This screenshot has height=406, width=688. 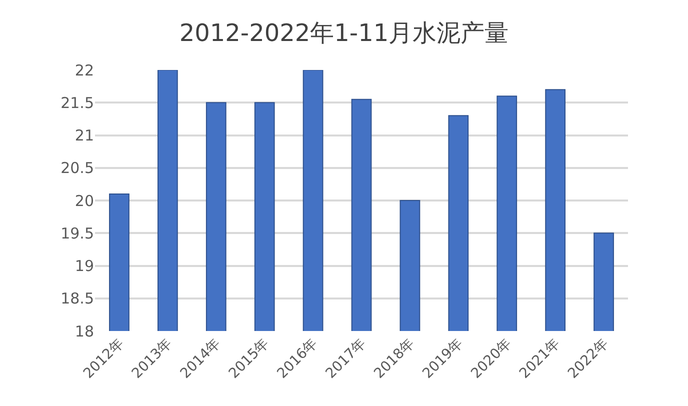 I want to click on chart-title: 2012-2022年1-11月水泥产量, so click(x=344, y=33).